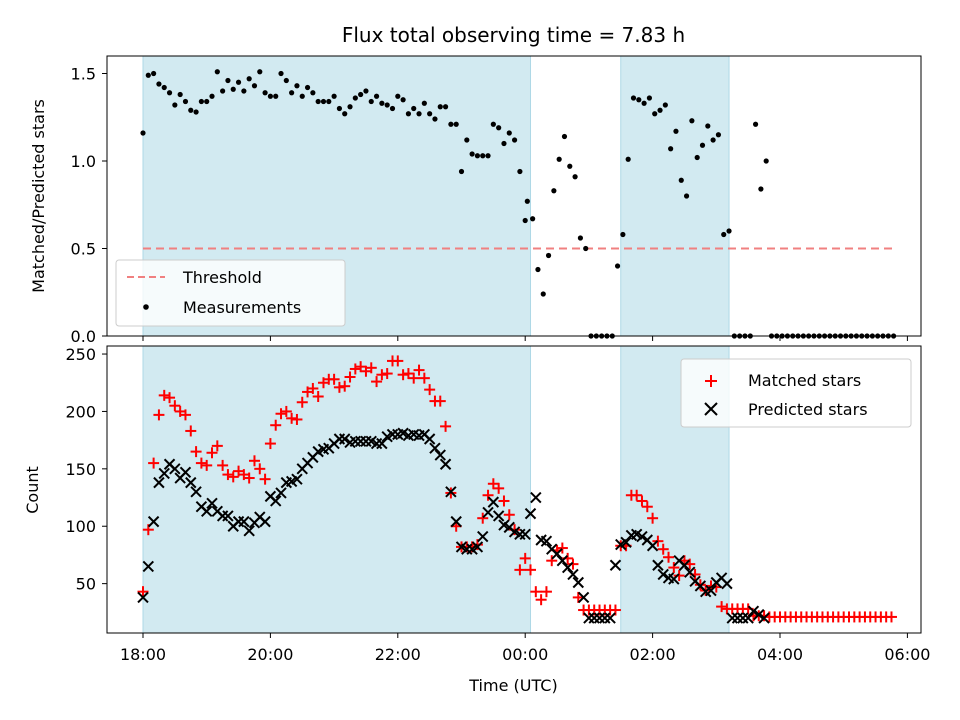 The image size is (960, 720). Describe the element at coordinates (780, 654) in the screenshot. I see `x-tick-label: 04:00` at that location.